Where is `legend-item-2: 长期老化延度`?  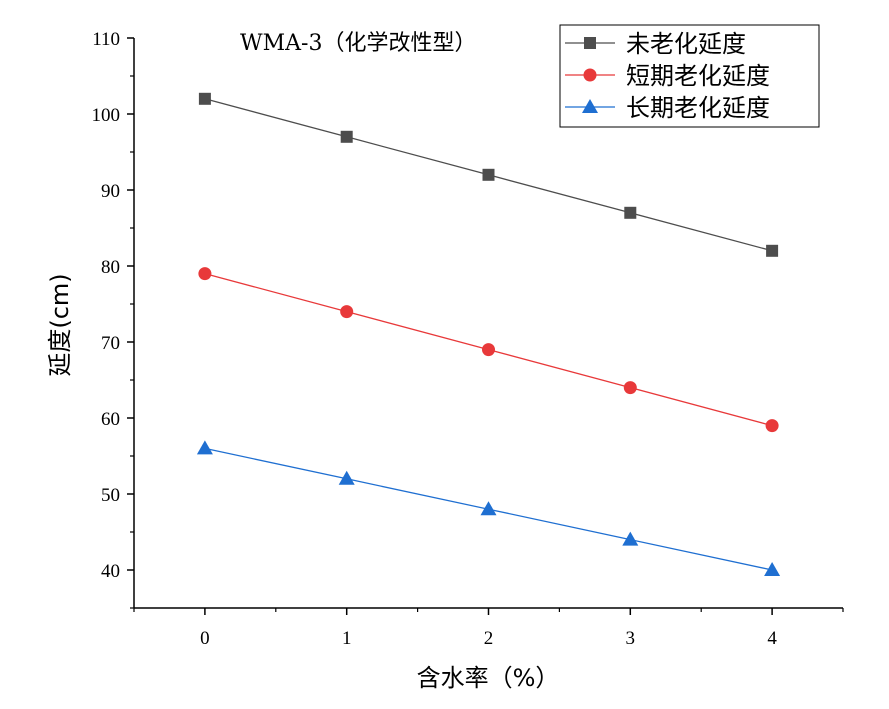
legend-item-2: 长期老化延度 is located at coordinates (667, 108).